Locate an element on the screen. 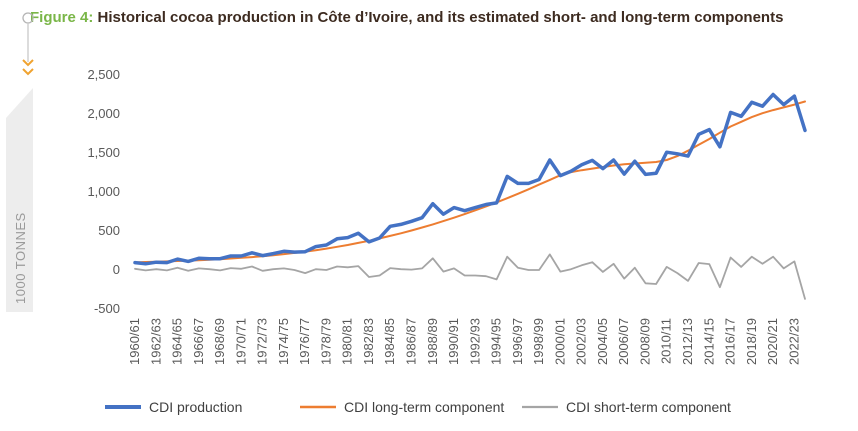  x-tick-label: 2008/09 is located at coordinates (644, 341).